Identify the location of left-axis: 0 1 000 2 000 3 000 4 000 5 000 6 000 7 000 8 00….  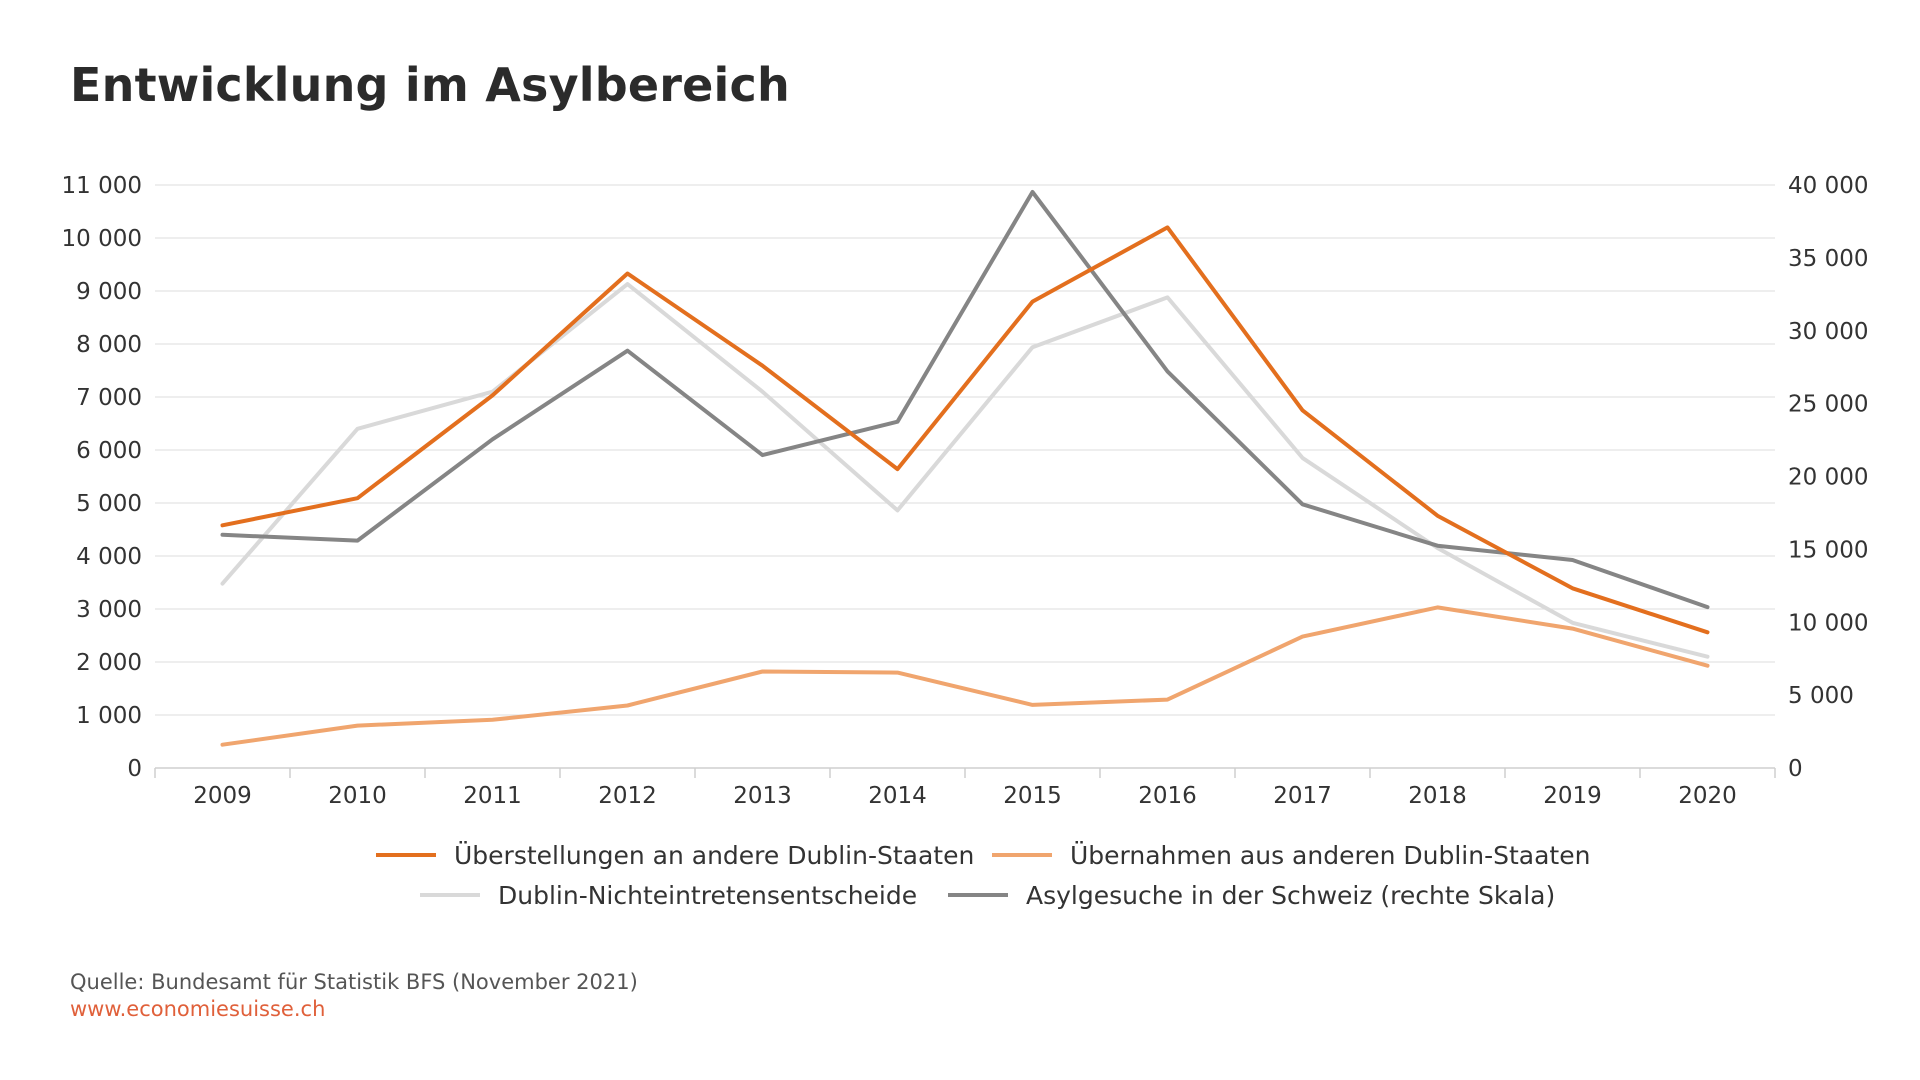
(102, 477).